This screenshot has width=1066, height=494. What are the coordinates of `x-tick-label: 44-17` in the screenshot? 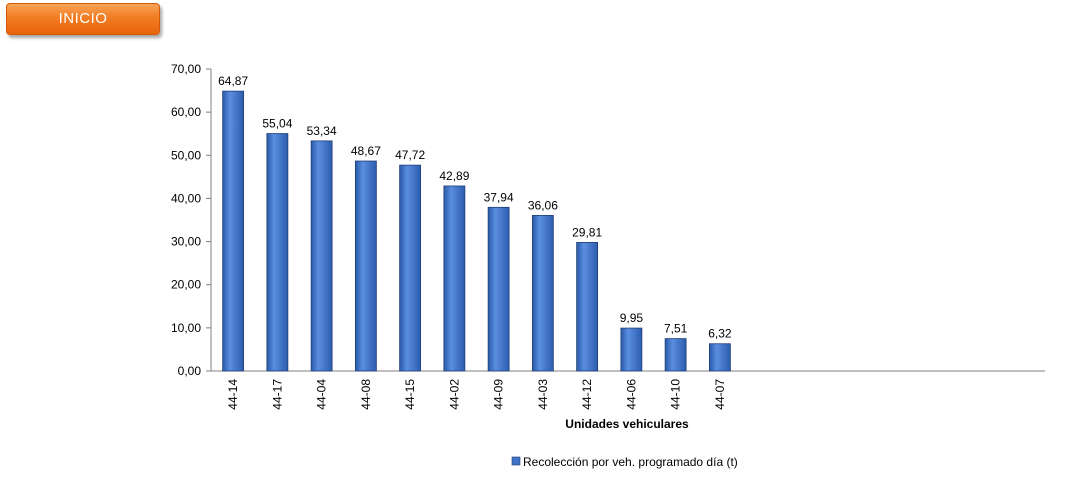 It's located at (277, 394).